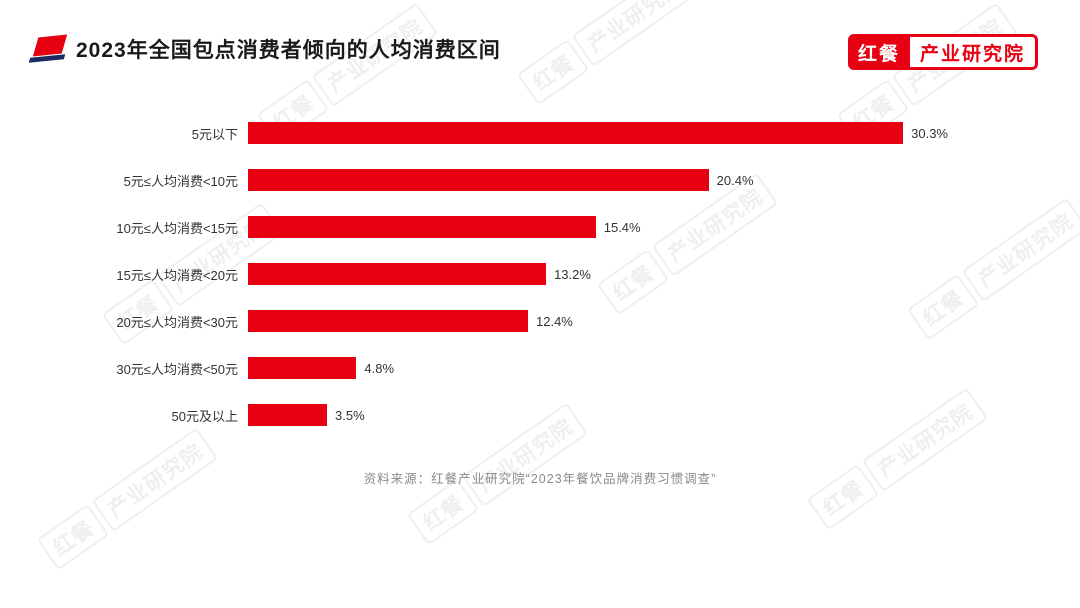 This screenshot has width=1080, height=608. Describe the element at coordinates (554, 321) in the screenshot. I see `bar-value: 12.4%` at that location.